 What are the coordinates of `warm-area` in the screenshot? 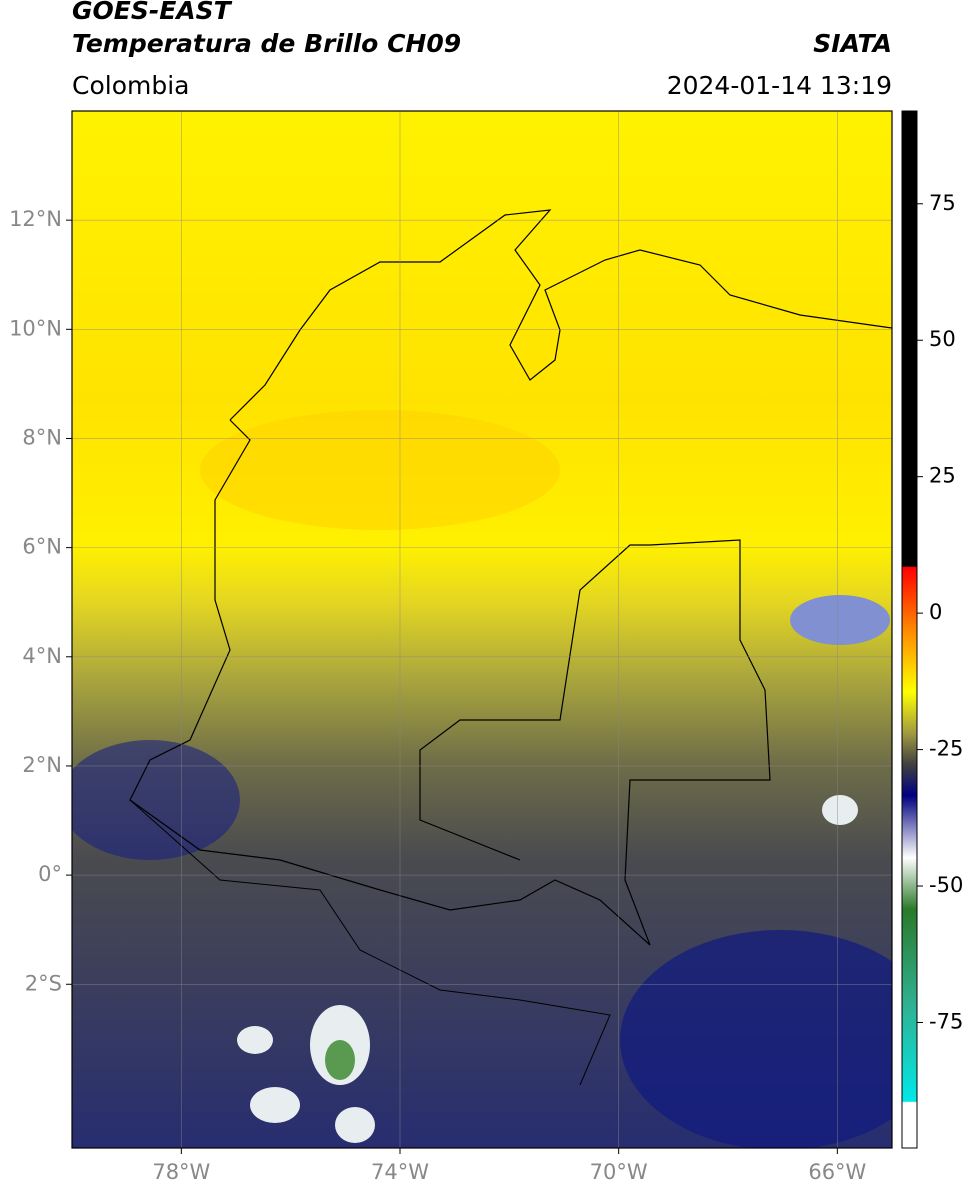 It's located at (380, 470).